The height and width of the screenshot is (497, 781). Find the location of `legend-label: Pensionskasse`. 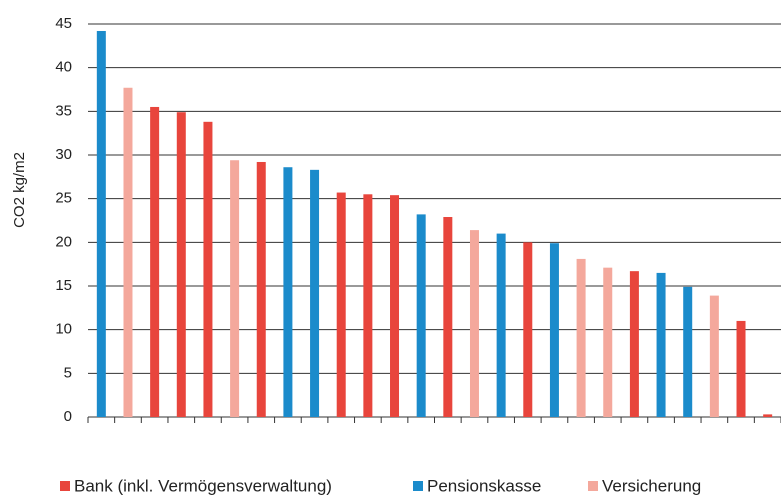

legend-label: Pensionskasse is located at coordinates (484, 485).